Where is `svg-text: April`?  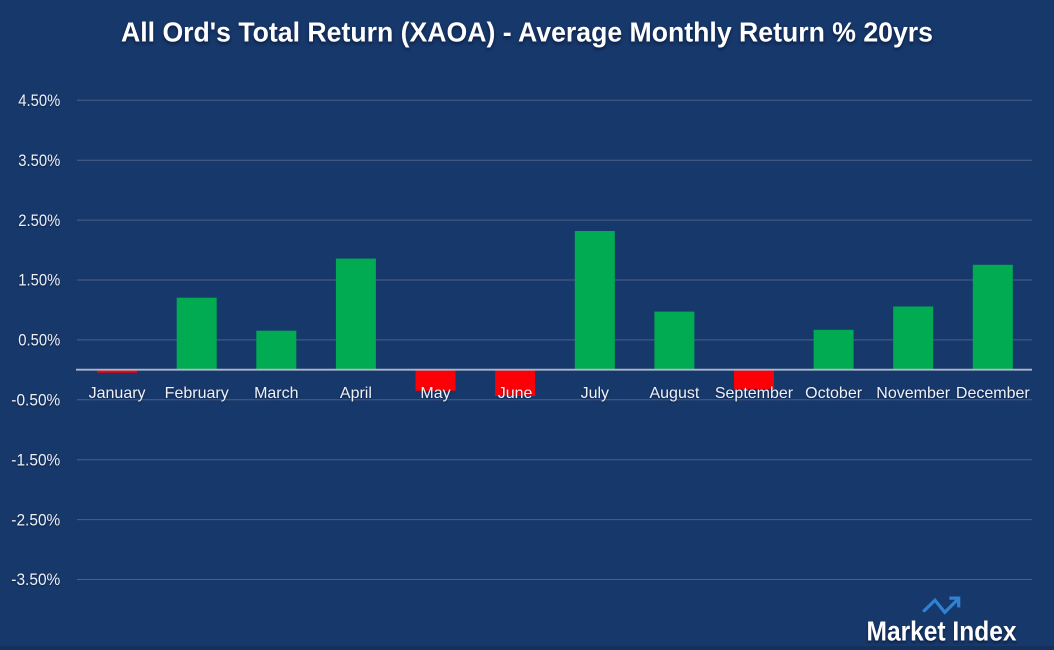 svg-text: April is located at coordinates (356, 393).